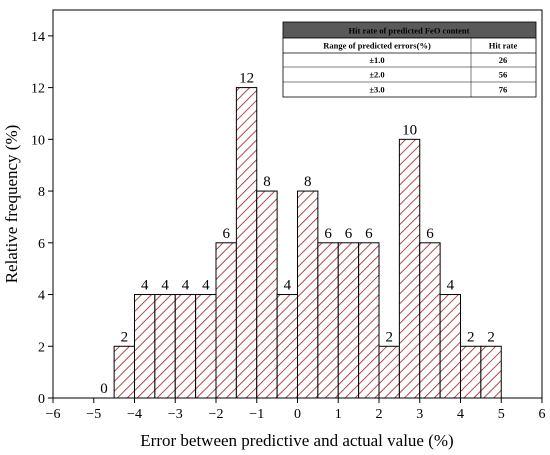 Image resolution: width=550 pixels, height=455 pixels. I want to click on table-body, so click(409, 67).